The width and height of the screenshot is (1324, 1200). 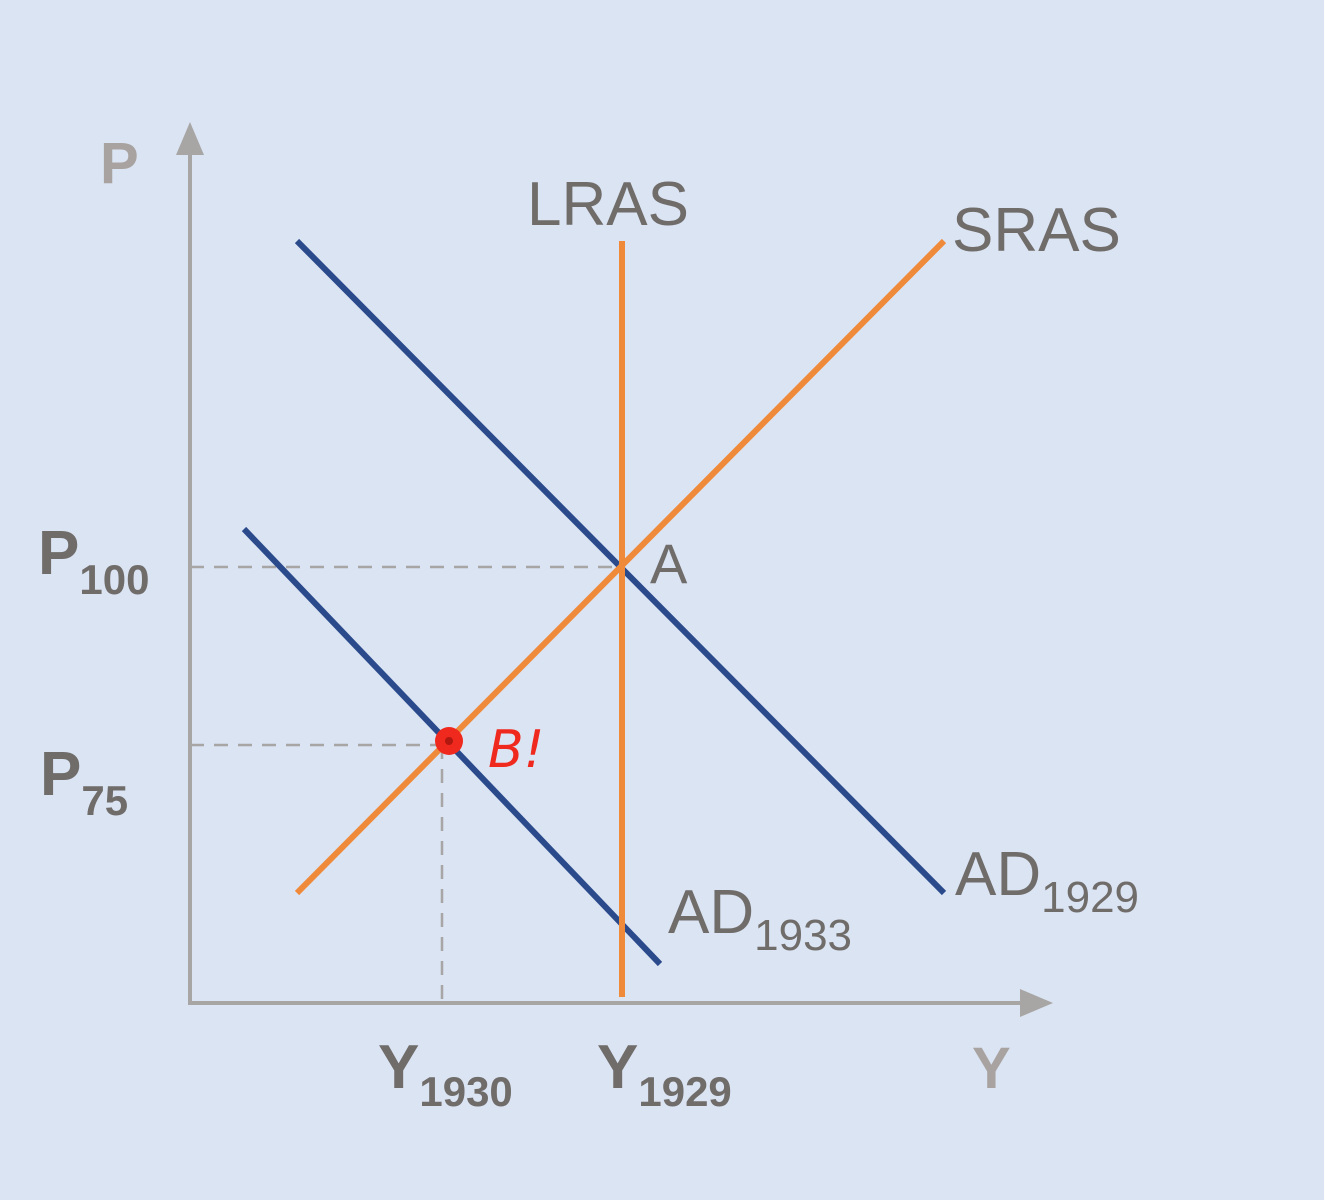 I want to click on ad1933-label: AD1933, so click(x=760, y=919).